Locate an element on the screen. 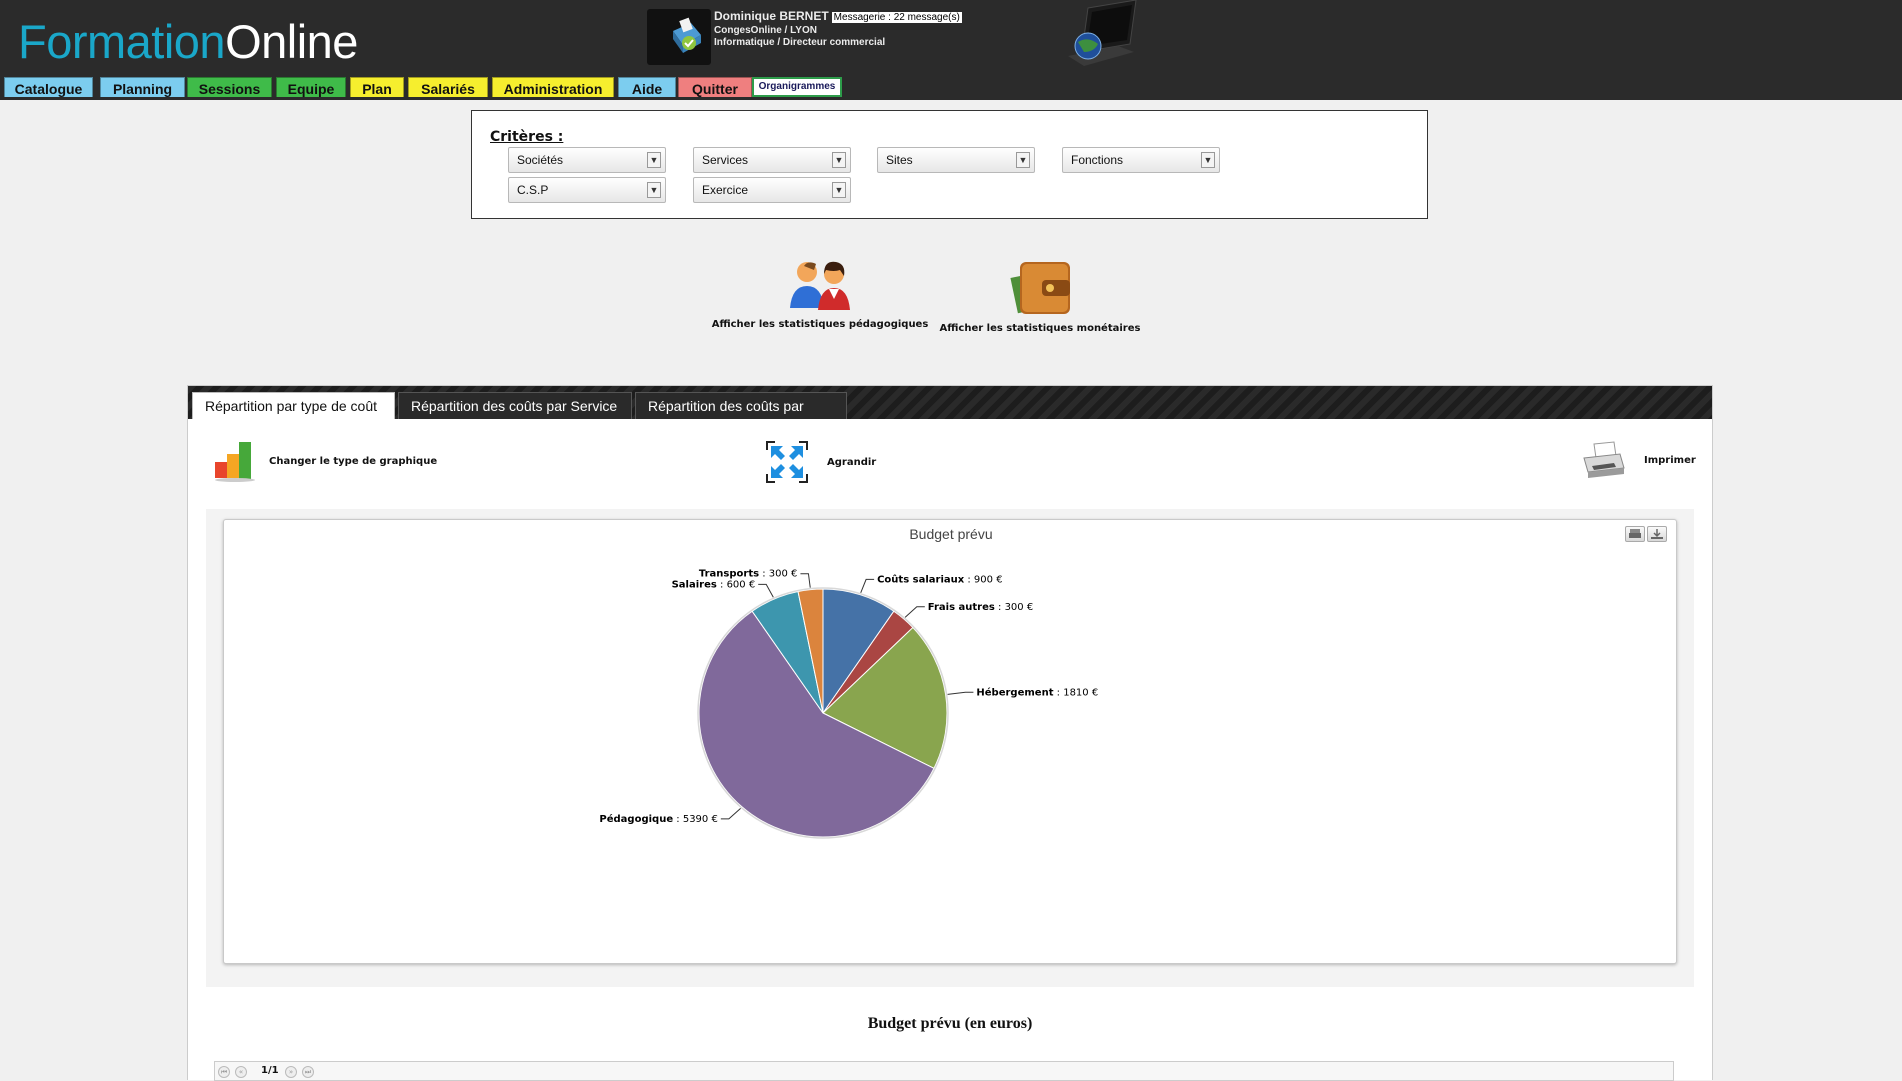  pie-connector-frais-autres is located at coordinates (914, 612).